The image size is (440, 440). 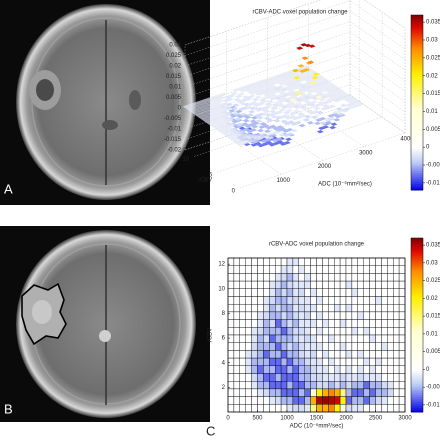 What do you see at coordinates (228, 419) in the screenshot?
I see `x-tick-label: 0` at bounding box center [228, 419].